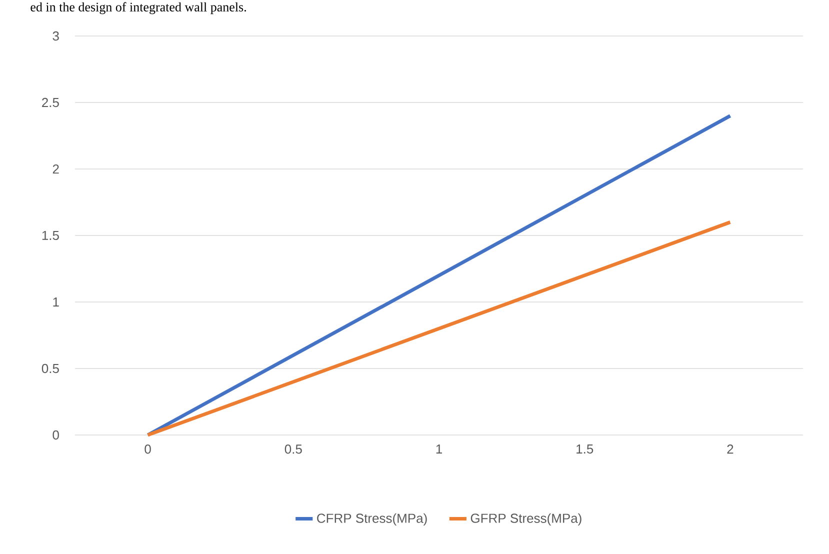  Describe the element at coordinates (55, 36) in the screenshot. I see `y-tick-label: 3` at that location.